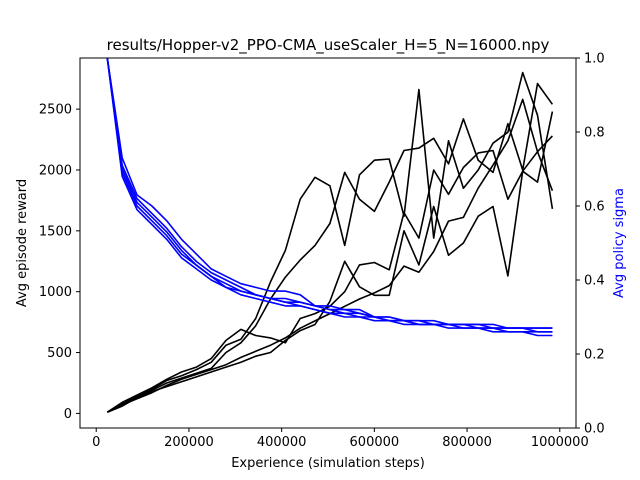  Describe the element at coordinates (96, 442) in the screenshot. I see `x-tick-label: 0` at that location.